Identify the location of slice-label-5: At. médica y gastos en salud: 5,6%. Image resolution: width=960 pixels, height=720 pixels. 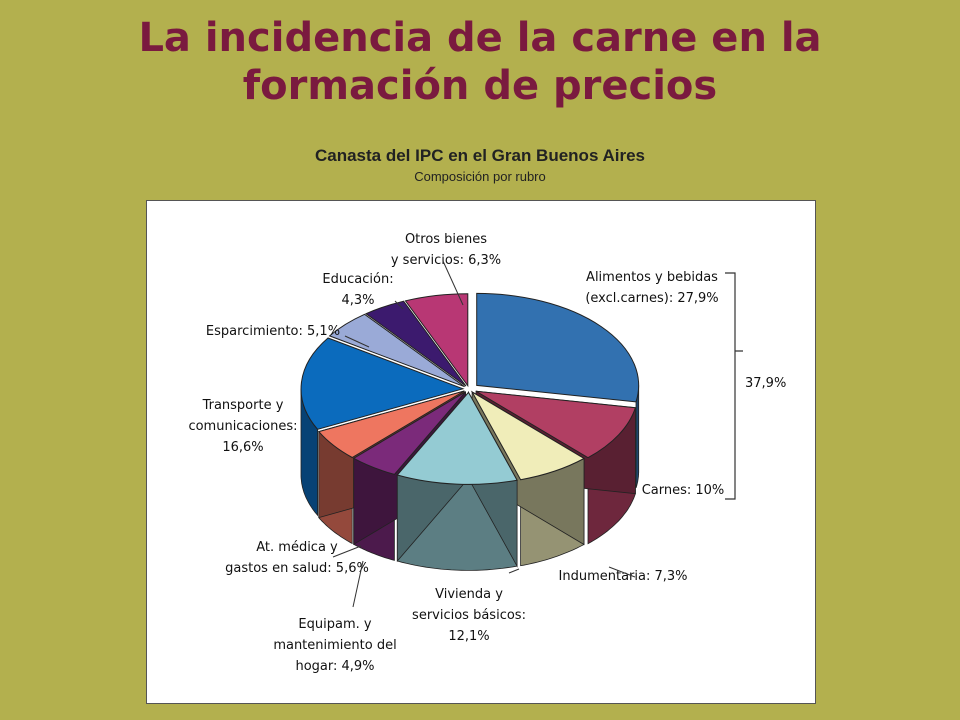
(297, 558).